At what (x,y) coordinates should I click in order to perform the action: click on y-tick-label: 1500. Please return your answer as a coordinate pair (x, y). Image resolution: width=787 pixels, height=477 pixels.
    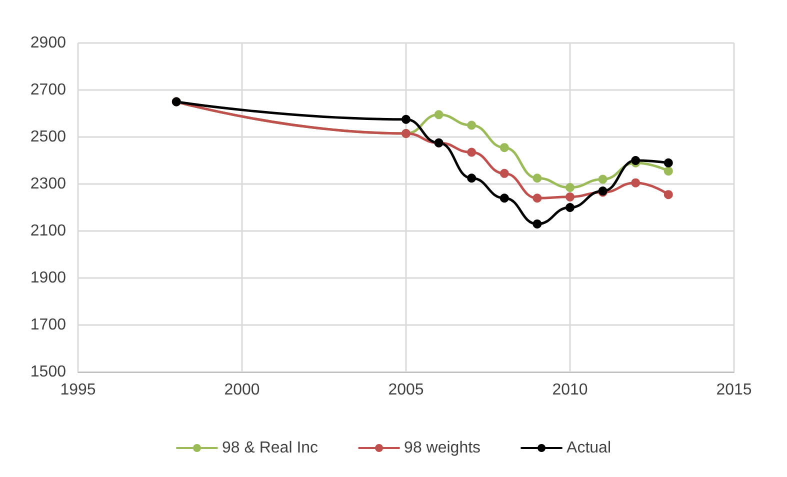
    Looking at the image, I should click on (48, 372).